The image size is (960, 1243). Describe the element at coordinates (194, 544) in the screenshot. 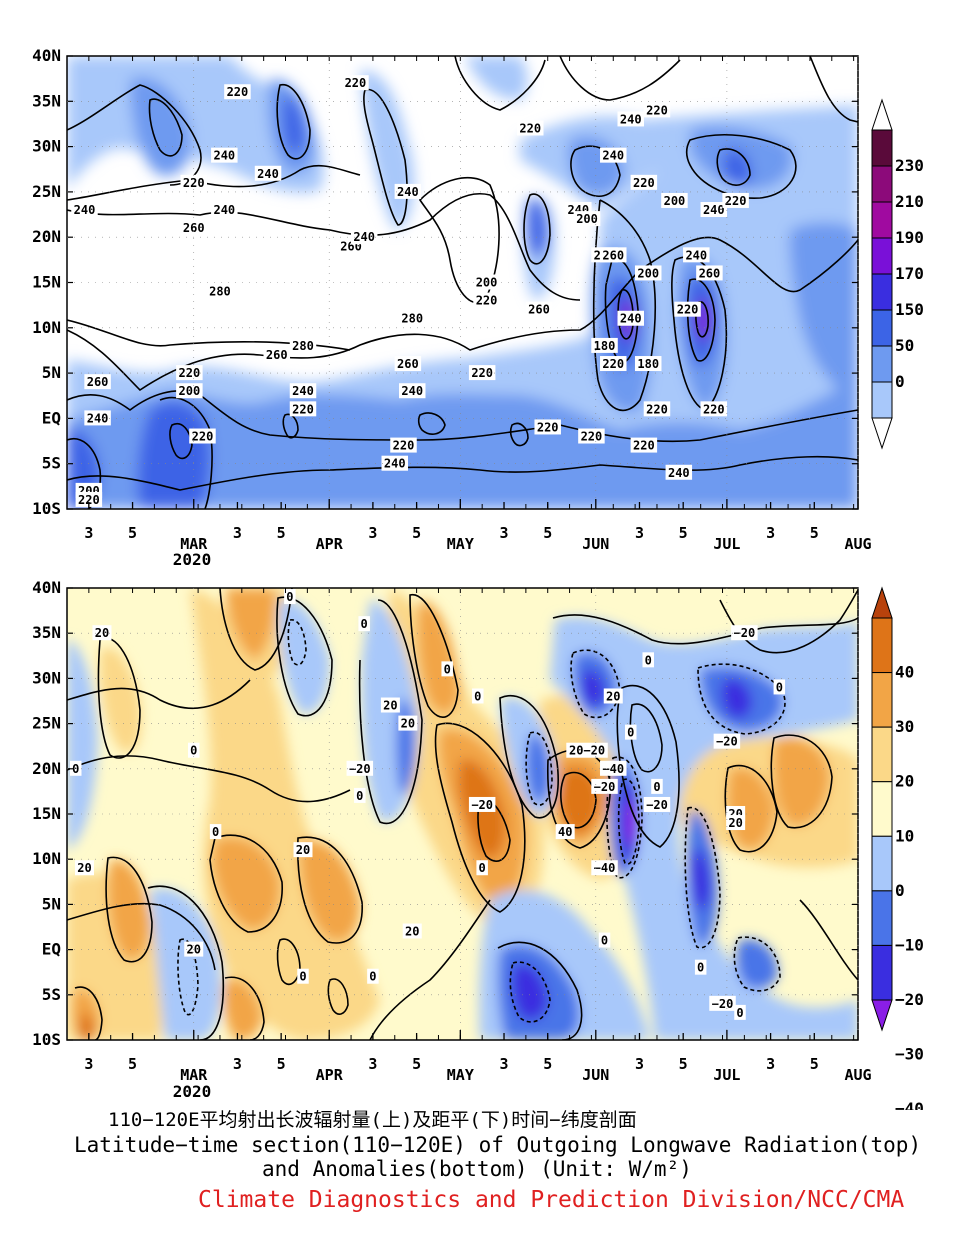

I see `x-tick-label: MAR` at that location.